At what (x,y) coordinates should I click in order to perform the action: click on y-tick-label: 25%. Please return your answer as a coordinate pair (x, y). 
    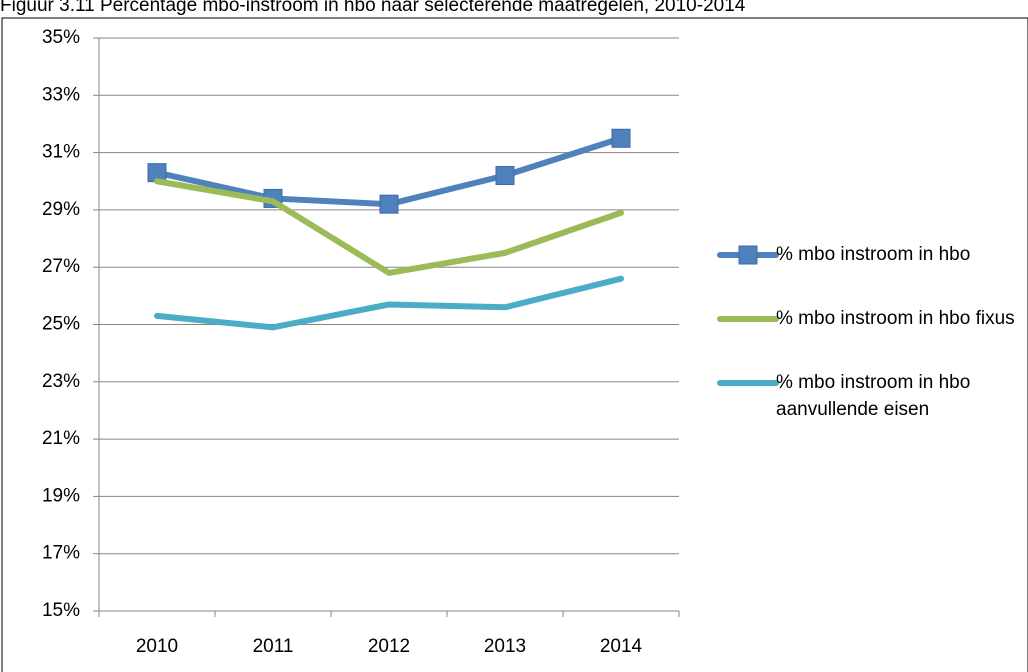
    Looking at the image, I should click on (61, 324).